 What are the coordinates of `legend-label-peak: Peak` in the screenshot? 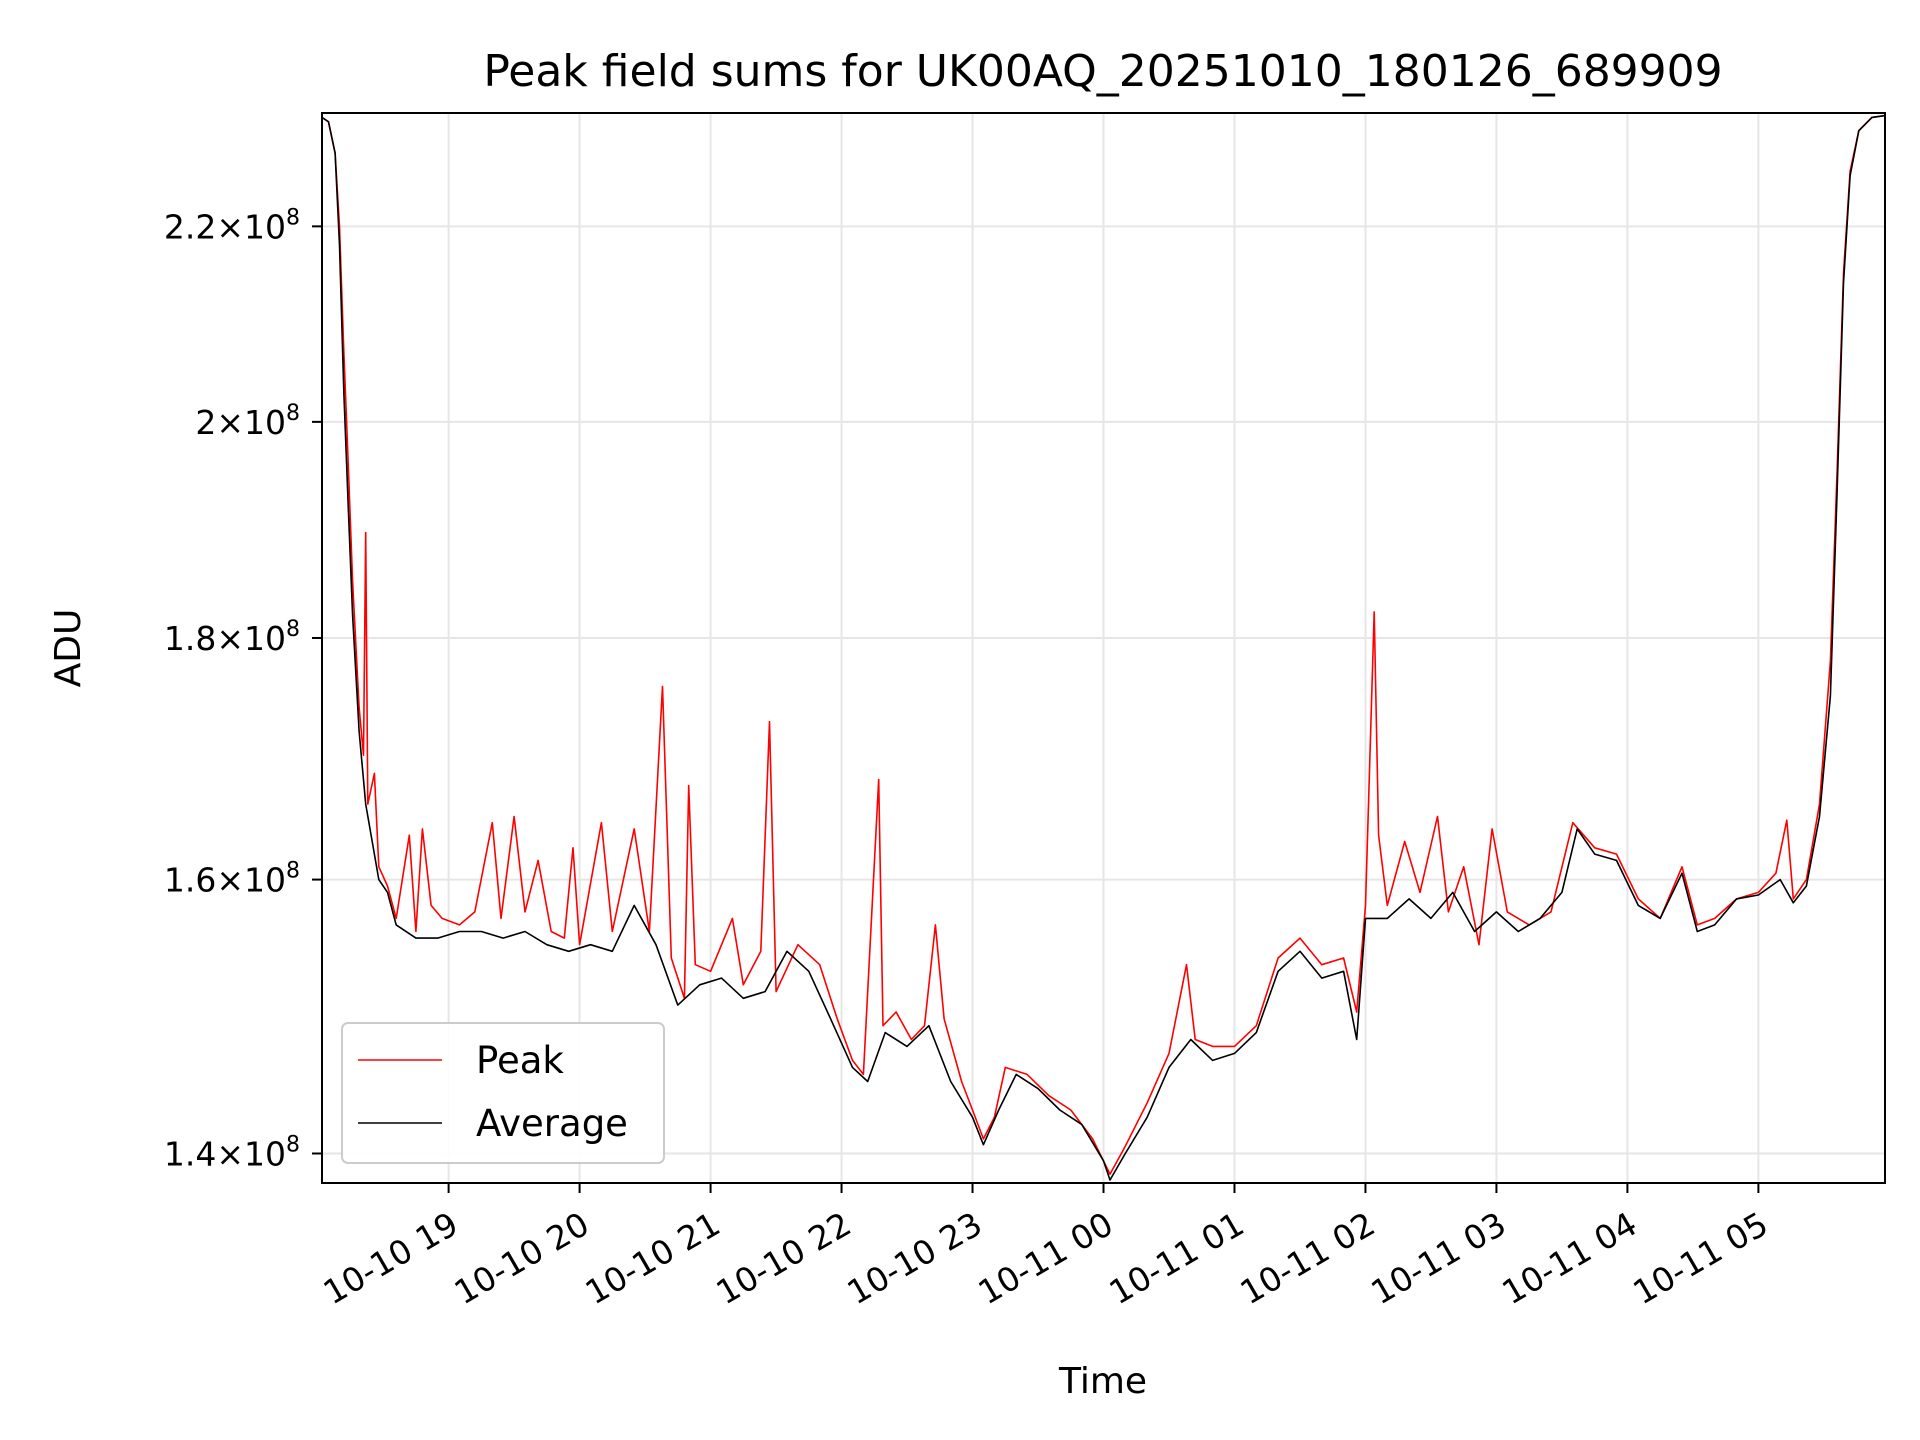 It's located at (520, 1060).